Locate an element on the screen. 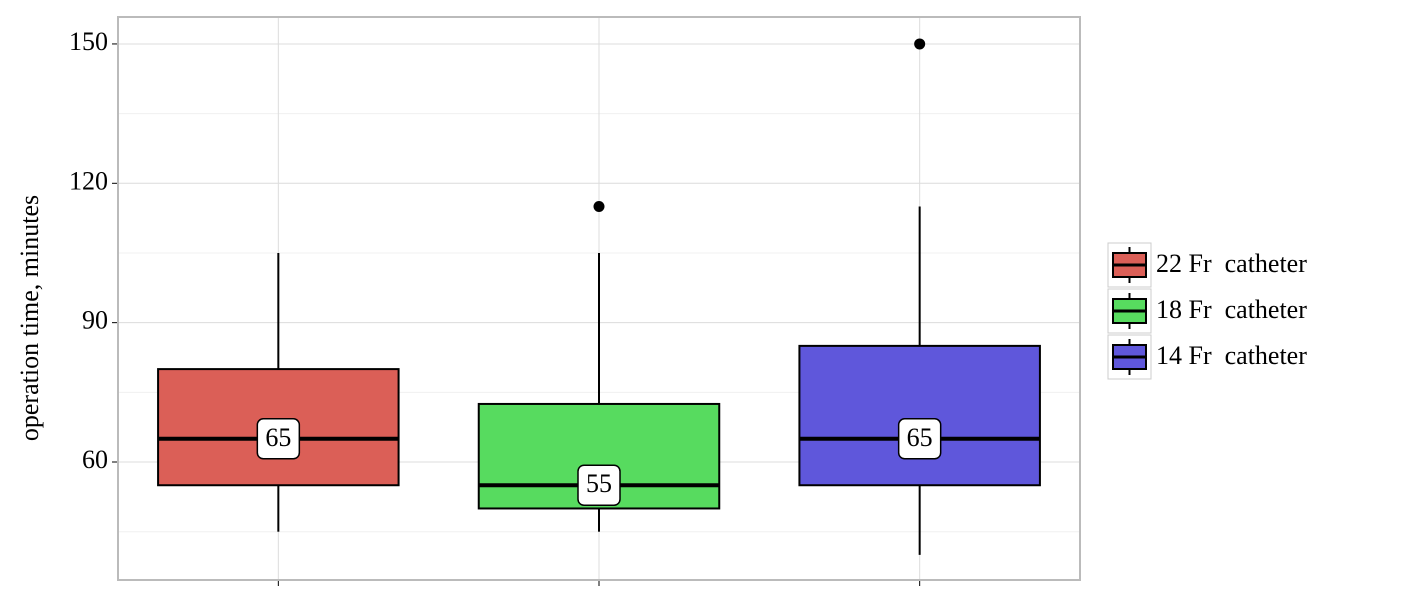 The height and width of the screenshot is (600, 1401). y-tick-label: 120 is located at coordinates (88, 180).